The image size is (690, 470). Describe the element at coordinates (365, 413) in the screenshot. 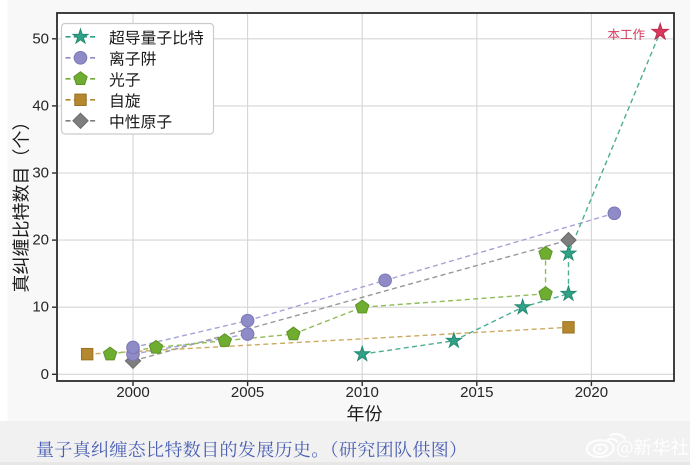

I see `svg-text: 年份` at that location.